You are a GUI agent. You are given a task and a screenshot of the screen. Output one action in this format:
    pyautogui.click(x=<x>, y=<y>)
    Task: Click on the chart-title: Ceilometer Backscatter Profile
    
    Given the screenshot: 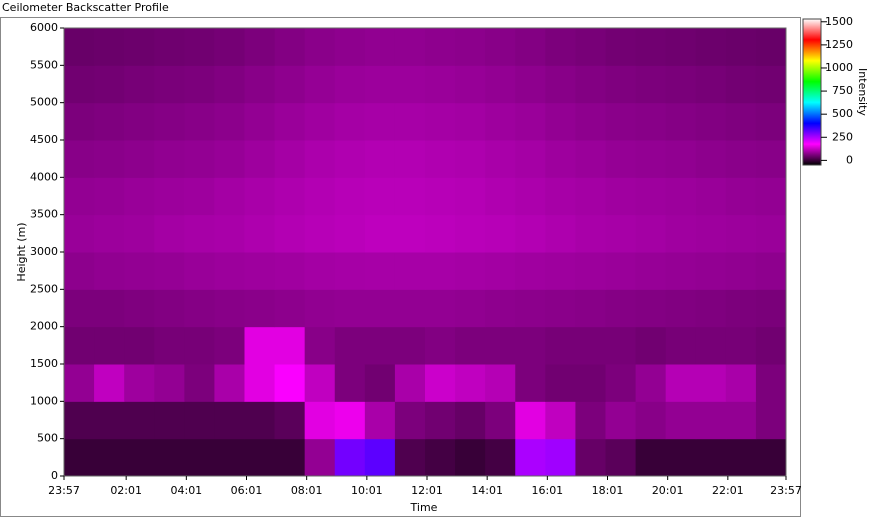 What is the action you would take?
    pyautogui.click(x=85, y=7)
    